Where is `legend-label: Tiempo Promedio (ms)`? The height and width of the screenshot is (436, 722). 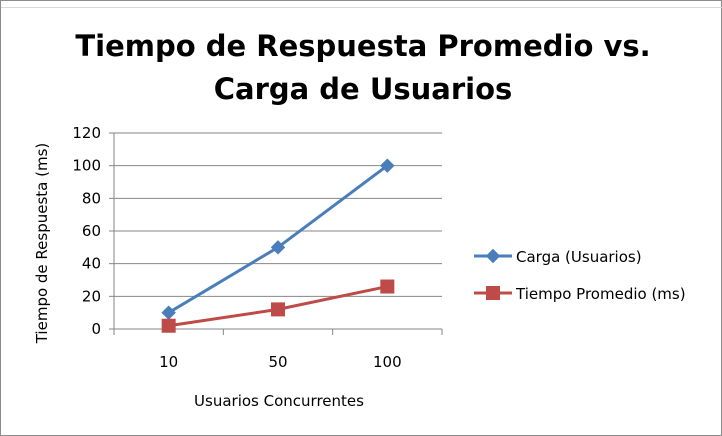
legend-label: Tiempo Promedio (ms) is located at coordinates (600, 294).